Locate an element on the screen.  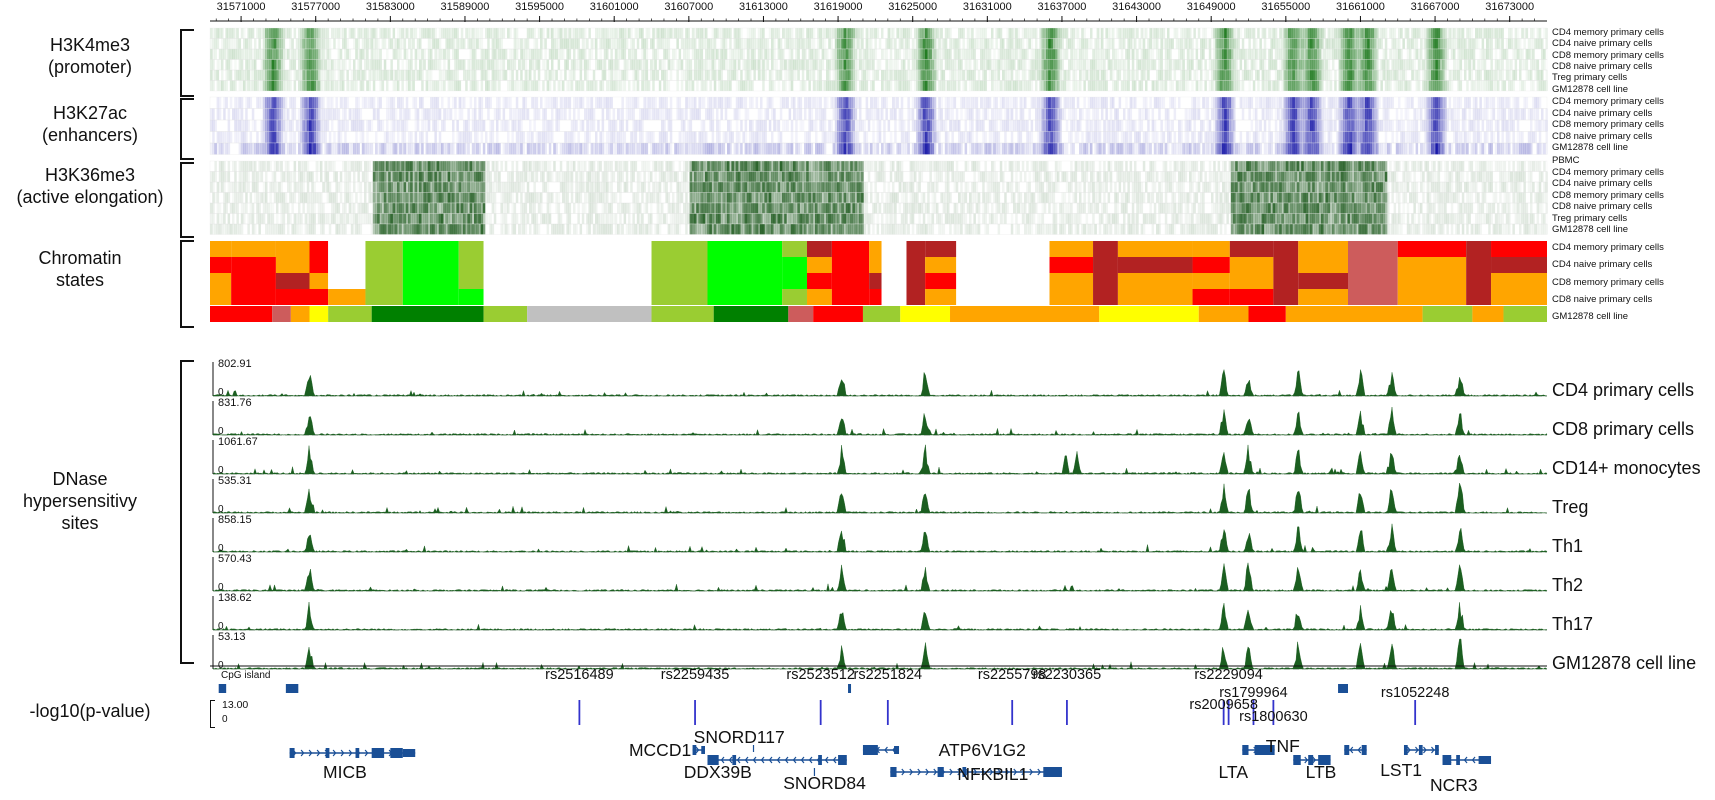
dnase-scale-max: 138.62 is located at coordinates (235, 598).